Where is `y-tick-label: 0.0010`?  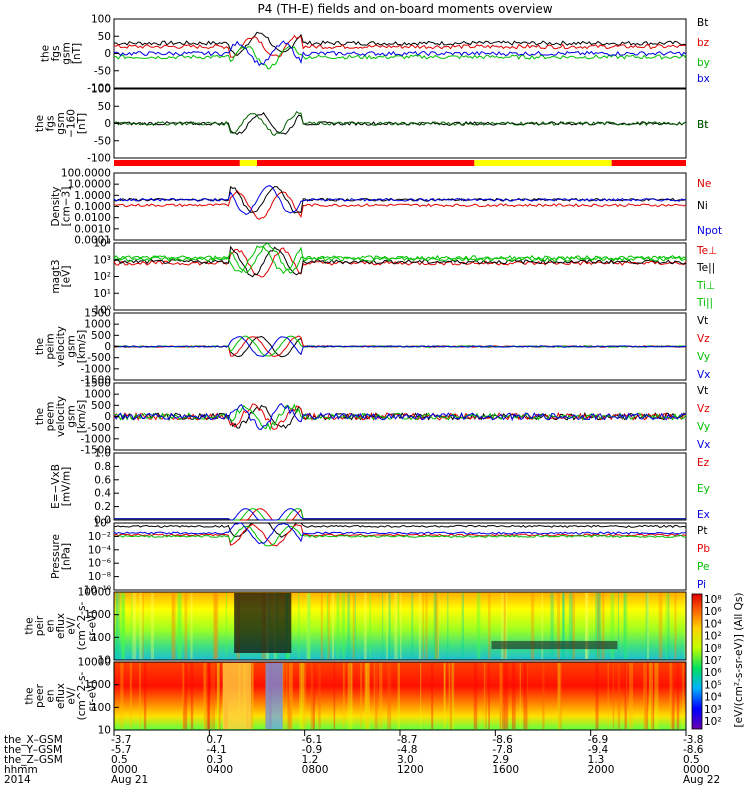
y-tick-label: 0.0010 is located at coordinates (92, 229).